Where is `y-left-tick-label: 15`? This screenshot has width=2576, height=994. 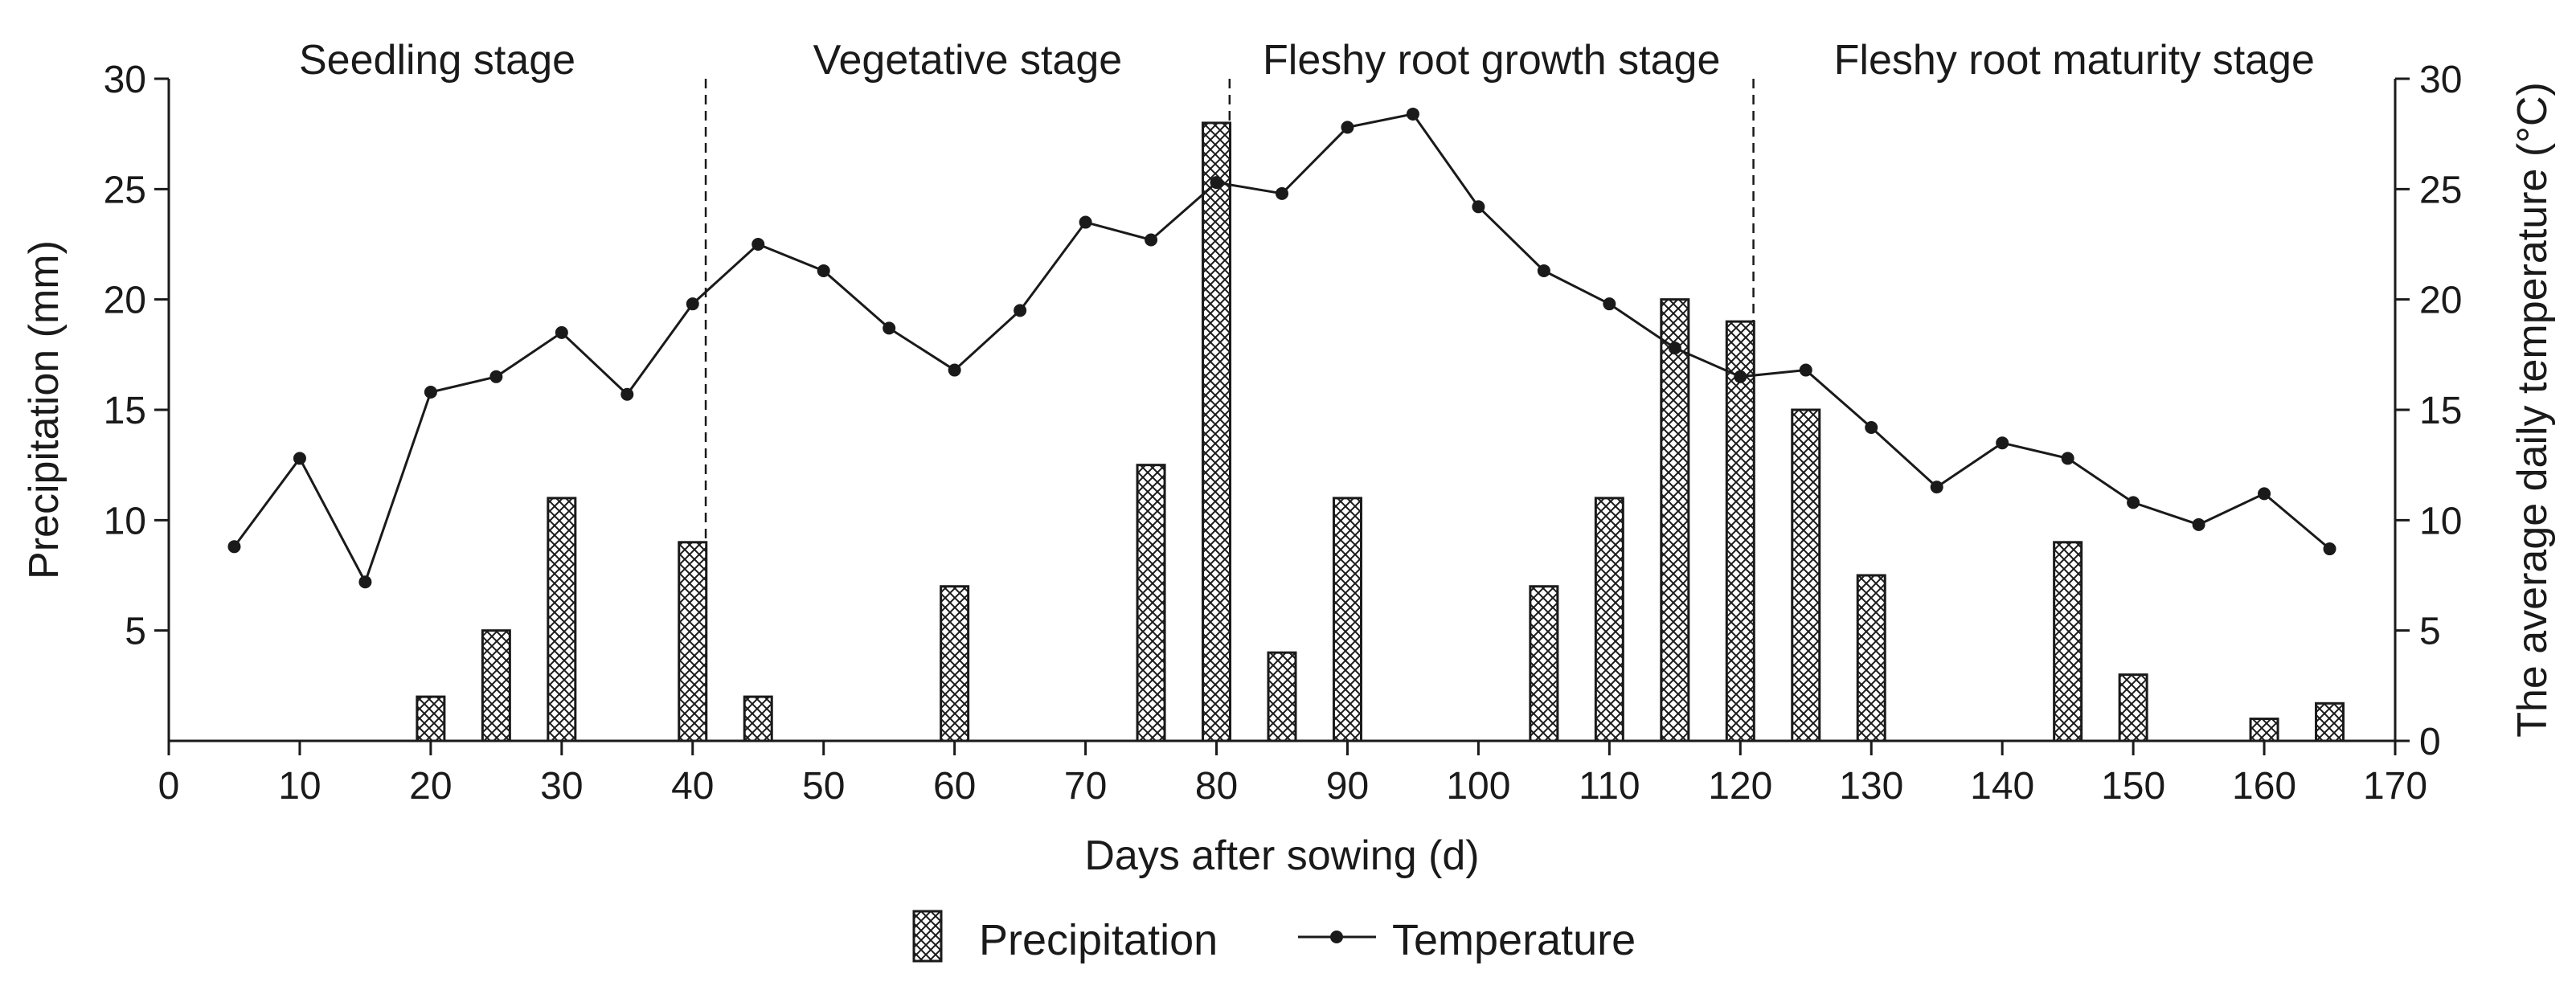 y-left-tick-label: 15 is located at coordinates (125, 411).